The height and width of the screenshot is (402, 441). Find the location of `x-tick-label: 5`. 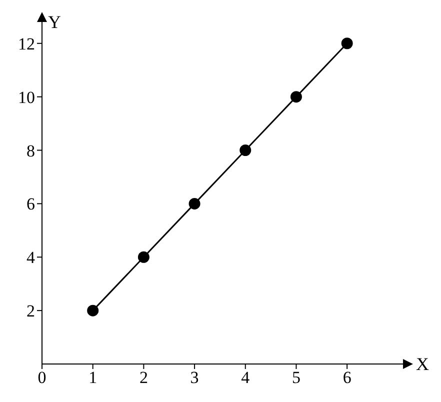

x-tick-label: 5 is located at coordinates (296, 378).